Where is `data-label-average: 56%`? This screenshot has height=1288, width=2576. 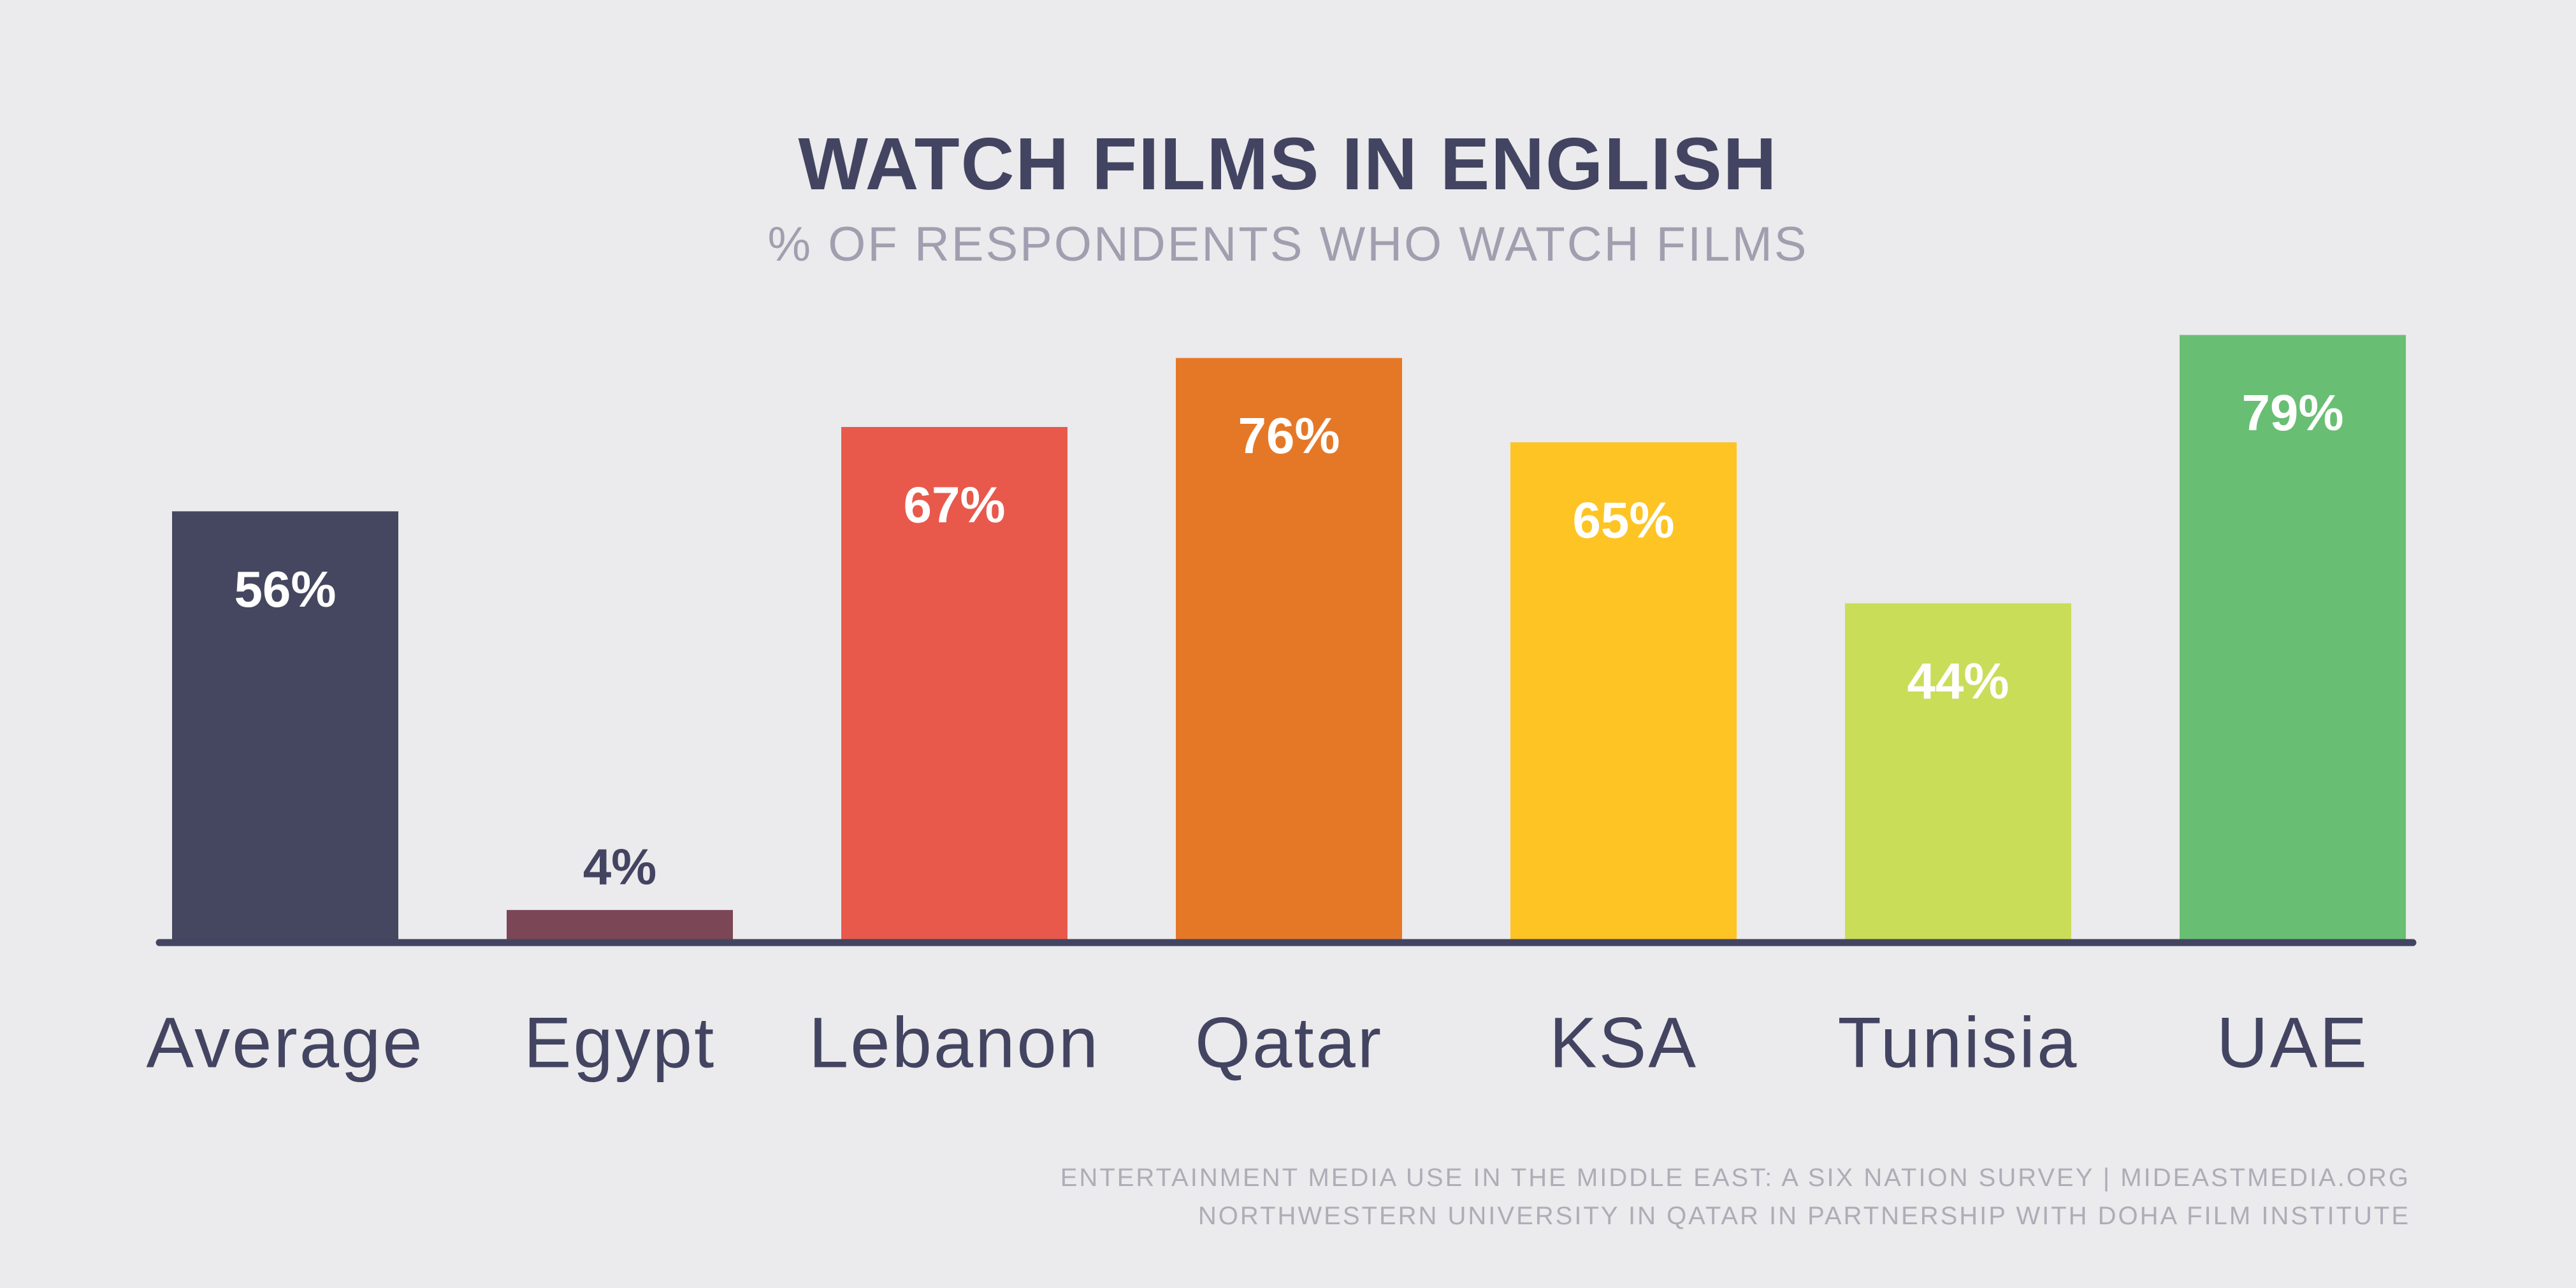
data-label-average: 56% is located at coordinates (285, 589).